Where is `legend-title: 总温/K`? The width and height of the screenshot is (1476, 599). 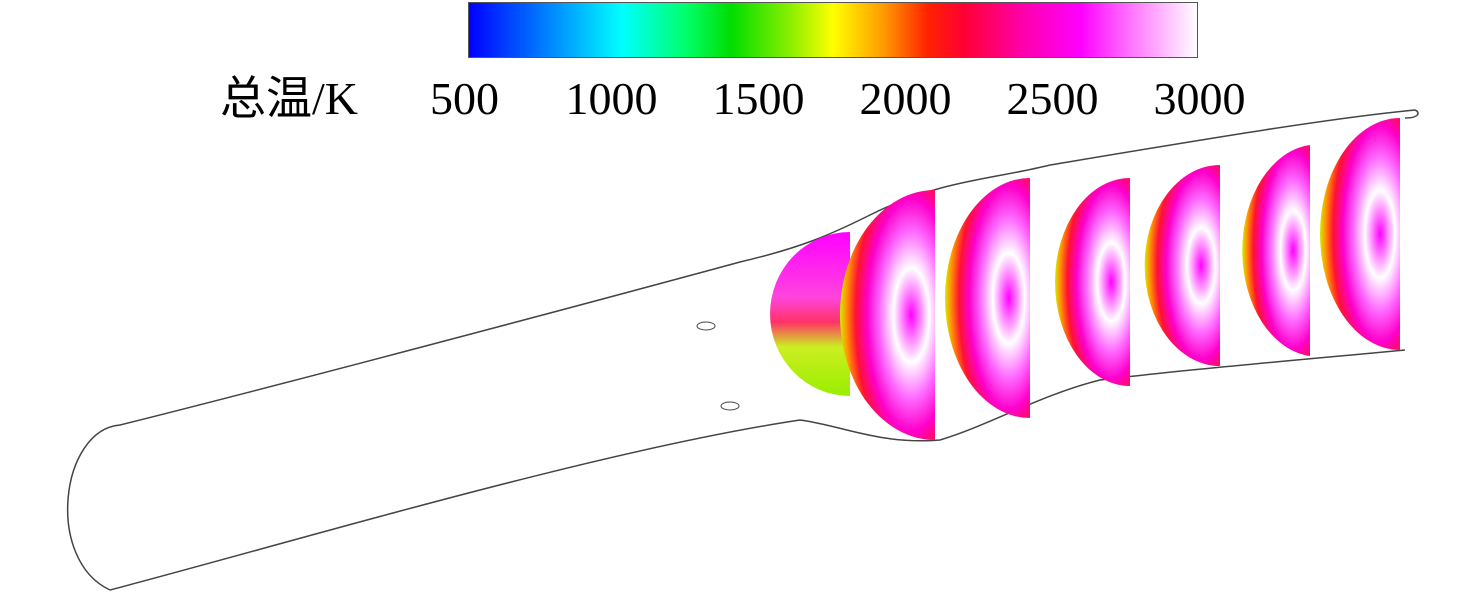
legend-title: 总温/K is located at coordinates (289, 98).